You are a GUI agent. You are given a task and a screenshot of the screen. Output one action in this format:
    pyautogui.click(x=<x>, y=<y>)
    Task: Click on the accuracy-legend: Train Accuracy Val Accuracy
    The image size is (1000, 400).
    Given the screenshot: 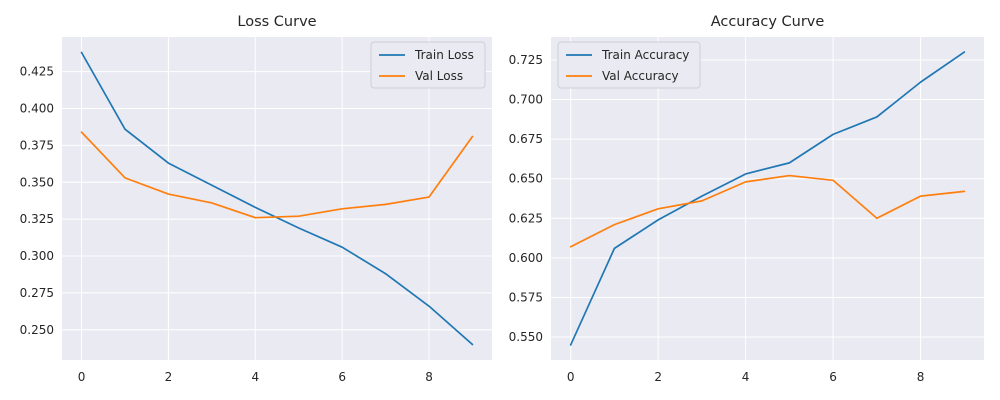 What is the action you would take?
    pyautogui.click(x=629, y=65)
    